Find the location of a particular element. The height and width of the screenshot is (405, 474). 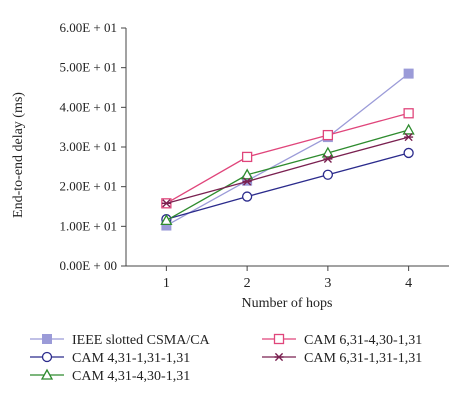

legend-item: CAM 6,31-4,30-1,31 is located at coordinates (342, 340).